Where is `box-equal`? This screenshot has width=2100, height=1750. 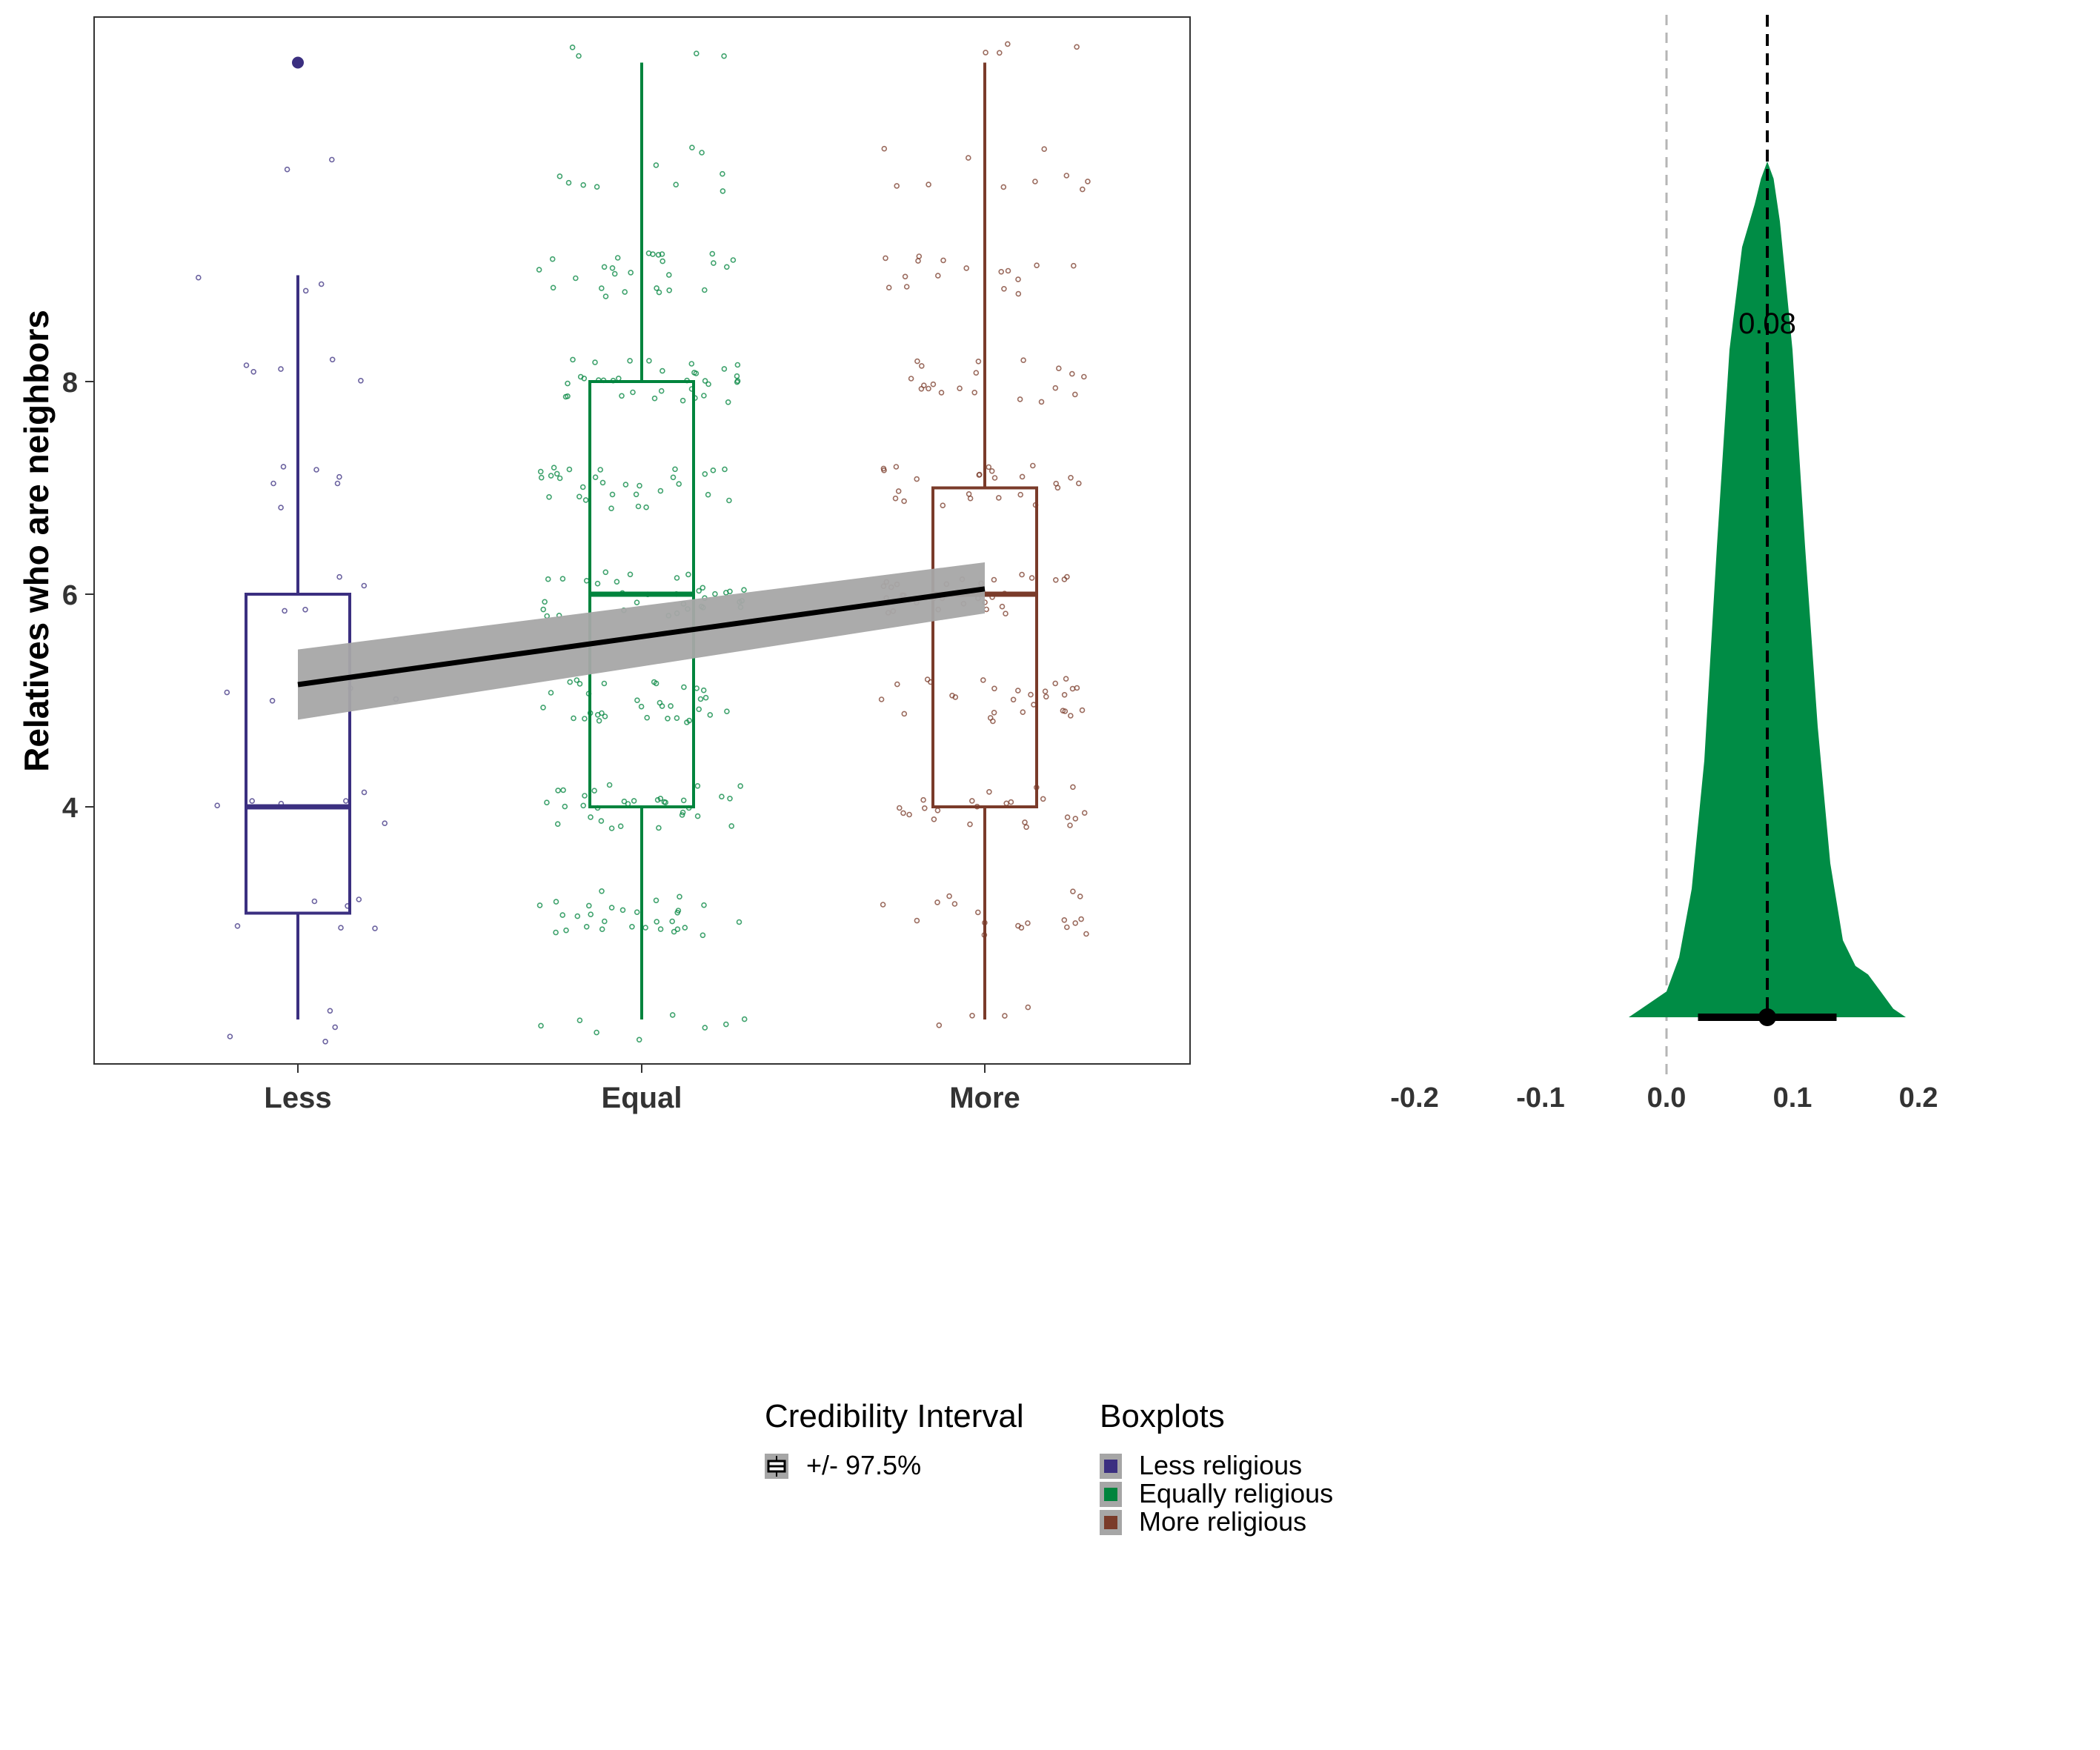 box-equal is located at coordinates (641, 540).